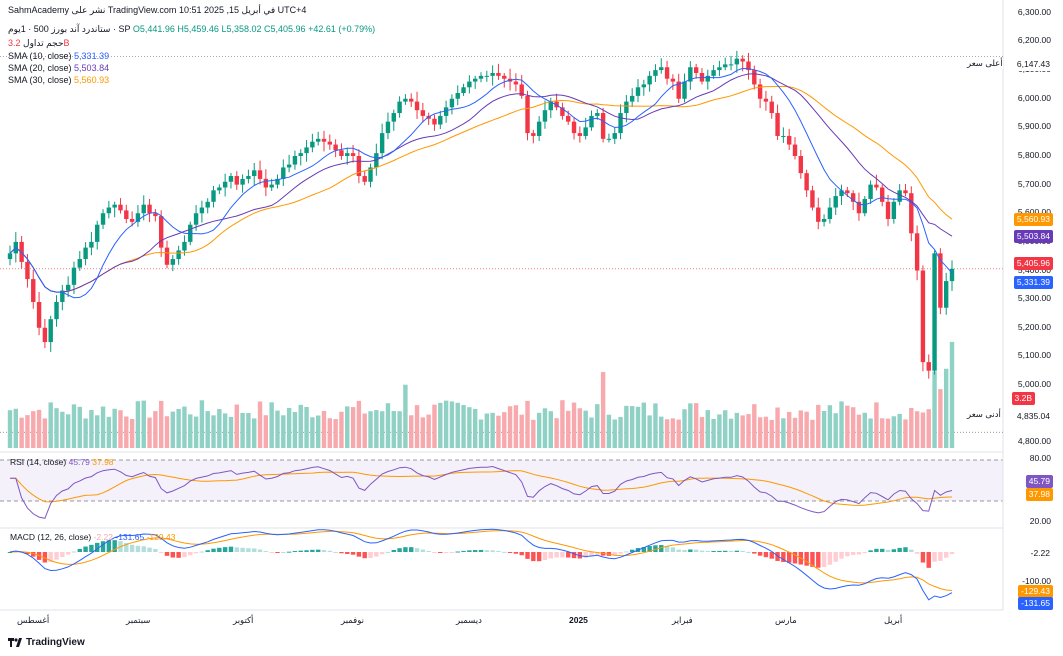 Image resolution: width=1063 pixels, height=656 pixels. Describe the element at coordinates (481, 492) in the screenshot. I see `rsi-line` at that location.